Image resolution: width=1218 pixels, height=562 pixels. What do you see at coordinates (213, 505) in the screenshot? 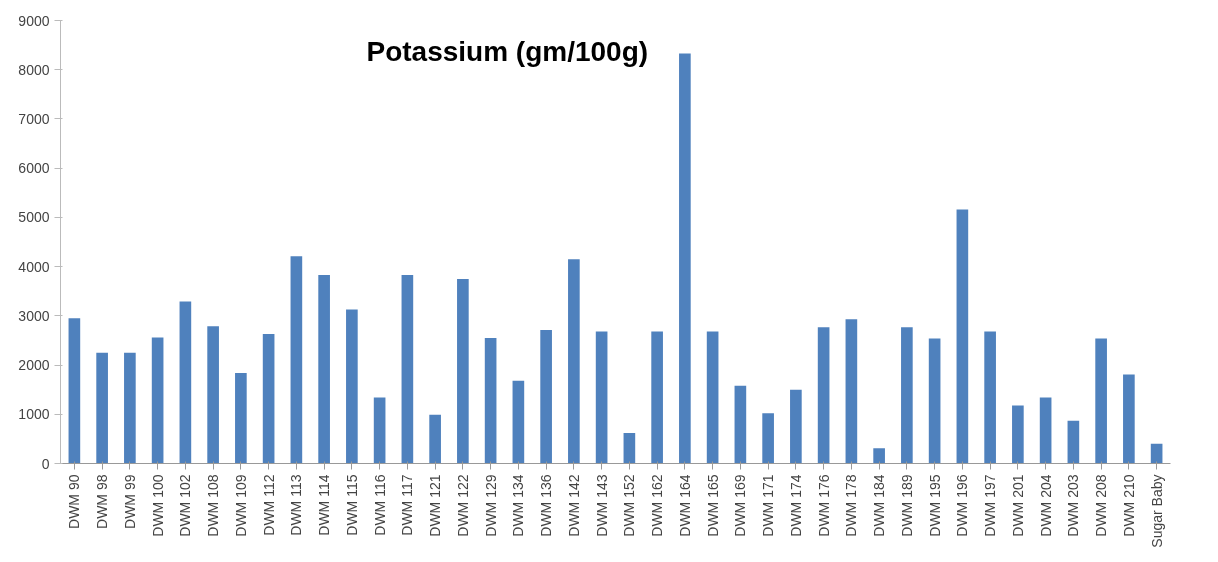
I see `x-tick-label: DWM 108` at bounding box center [213, 505].